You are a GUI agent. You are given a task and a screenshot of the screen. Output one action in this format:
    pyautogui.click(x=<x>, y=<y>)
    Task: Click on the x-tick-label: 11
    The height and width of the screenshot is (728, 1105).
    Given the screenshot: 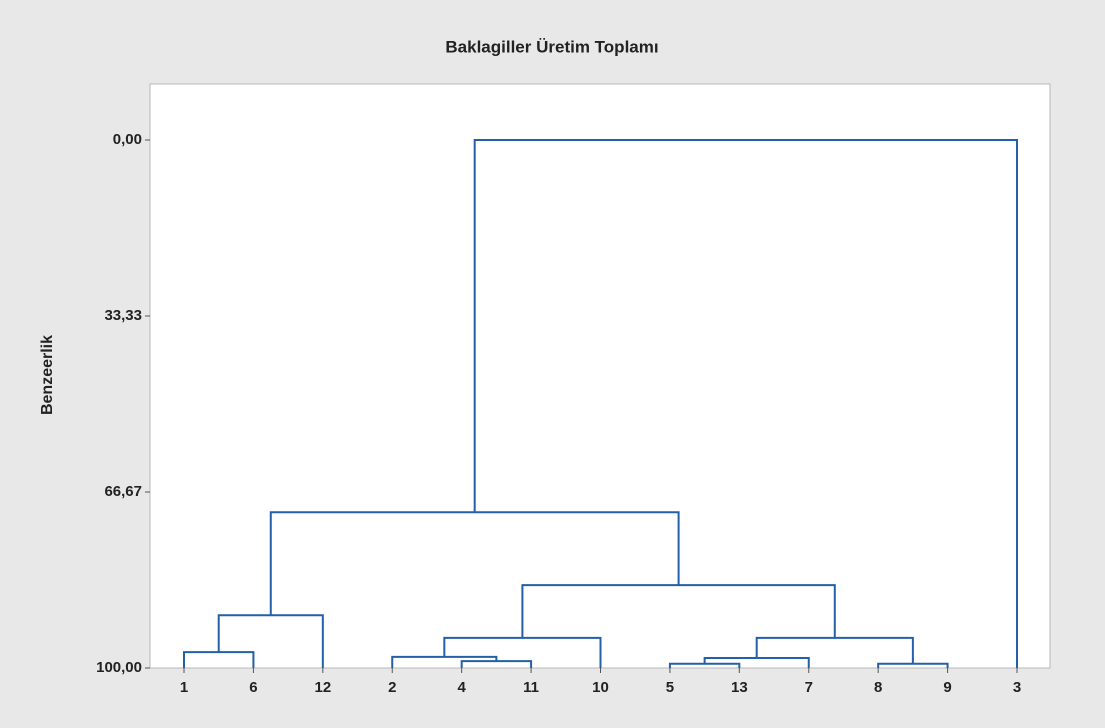 What is the action you would take?
    pyautogui.click(x=531, y=687)
    